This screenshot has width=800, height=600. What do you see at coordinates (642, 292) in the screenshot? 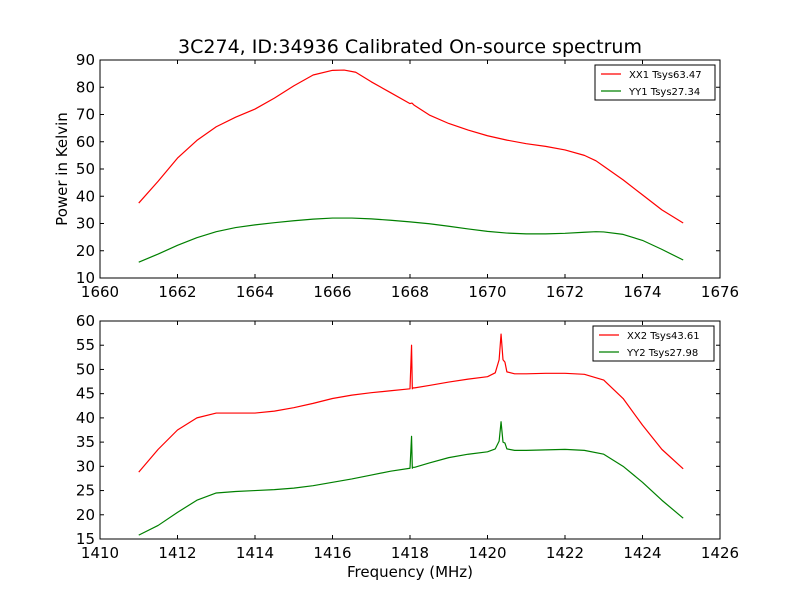
I see `x-tick-label: 1674` at bounding box center [642, 292].